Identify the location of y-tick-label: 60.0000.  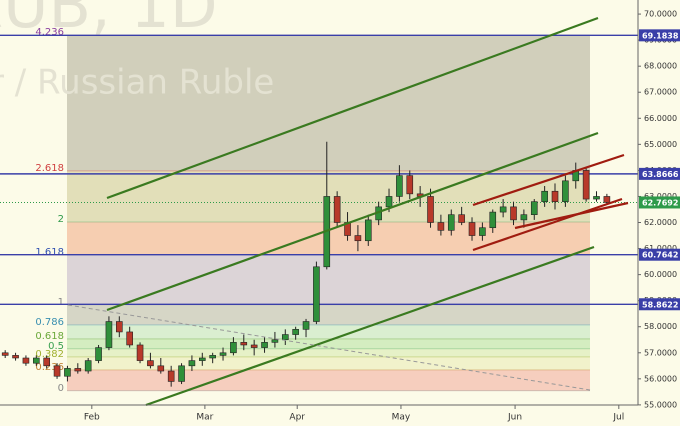
(660, 274).